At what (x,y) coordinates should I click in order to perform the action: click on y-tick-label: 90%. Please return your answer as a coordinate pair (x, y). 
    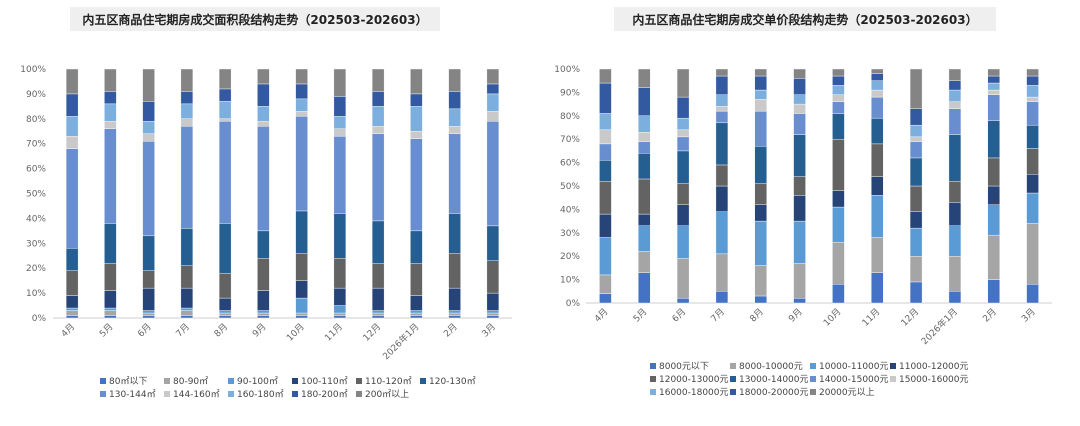
    Looking at the image, I should click on (570, 93).